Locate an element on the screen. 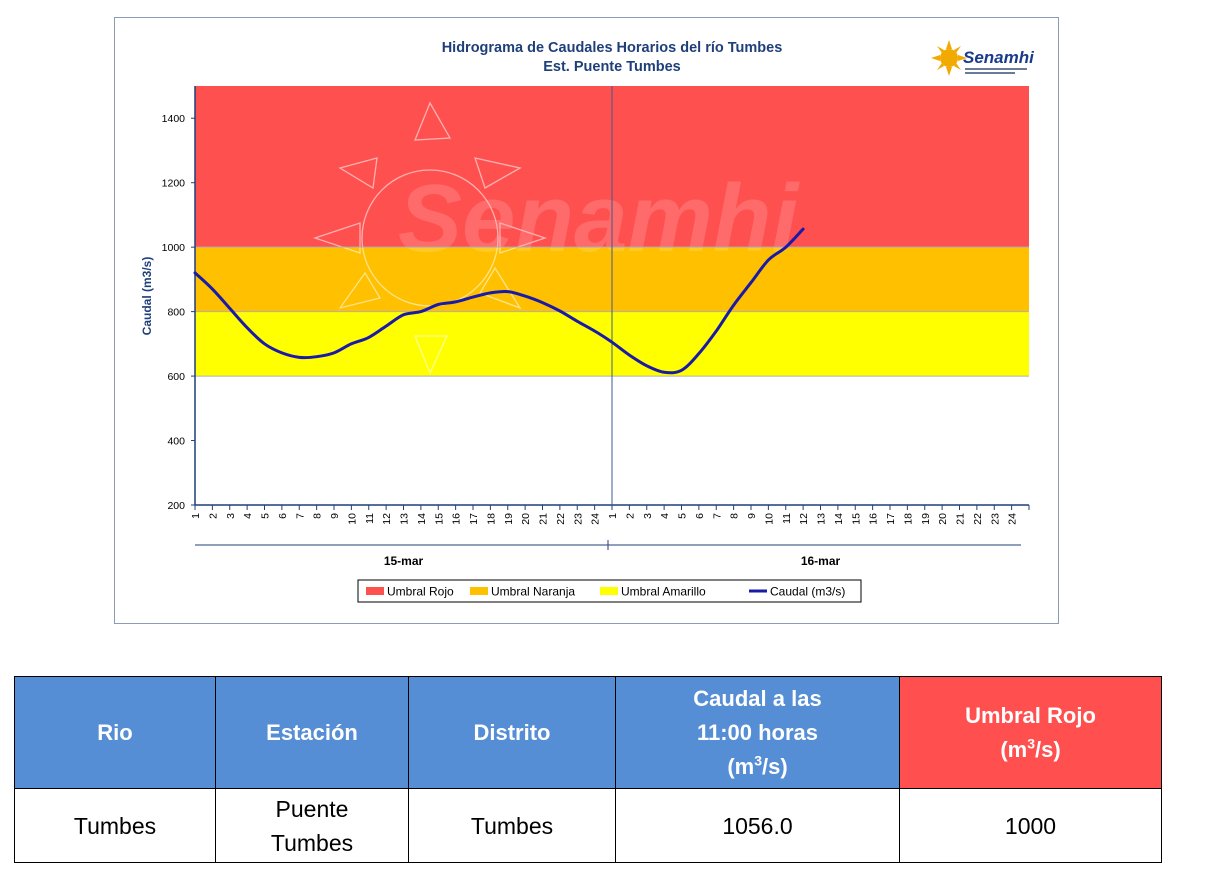 This screenshot has height=891, width=1208. caudal-series-line is located at coordinates (499, 301).